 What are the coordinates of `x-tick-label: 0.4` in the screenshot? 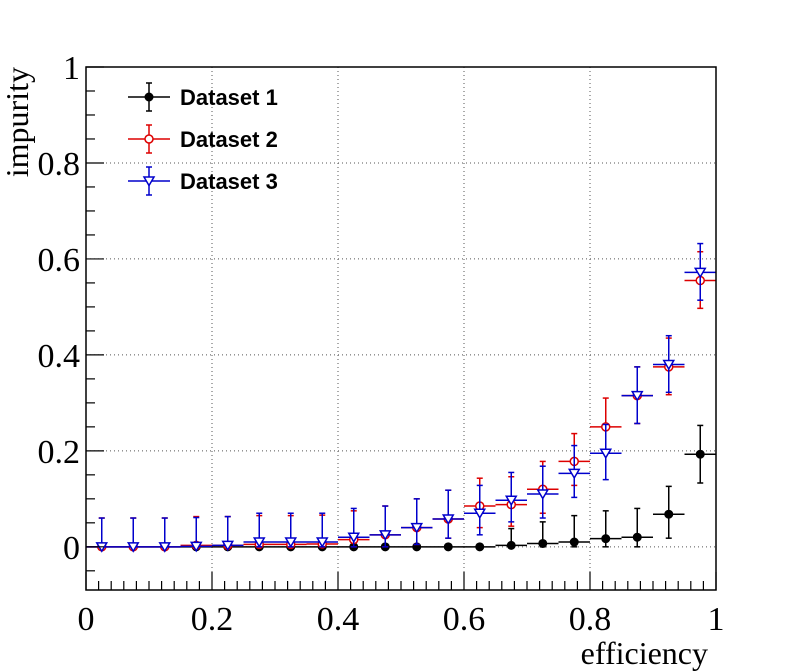 It's located at (338, 619).